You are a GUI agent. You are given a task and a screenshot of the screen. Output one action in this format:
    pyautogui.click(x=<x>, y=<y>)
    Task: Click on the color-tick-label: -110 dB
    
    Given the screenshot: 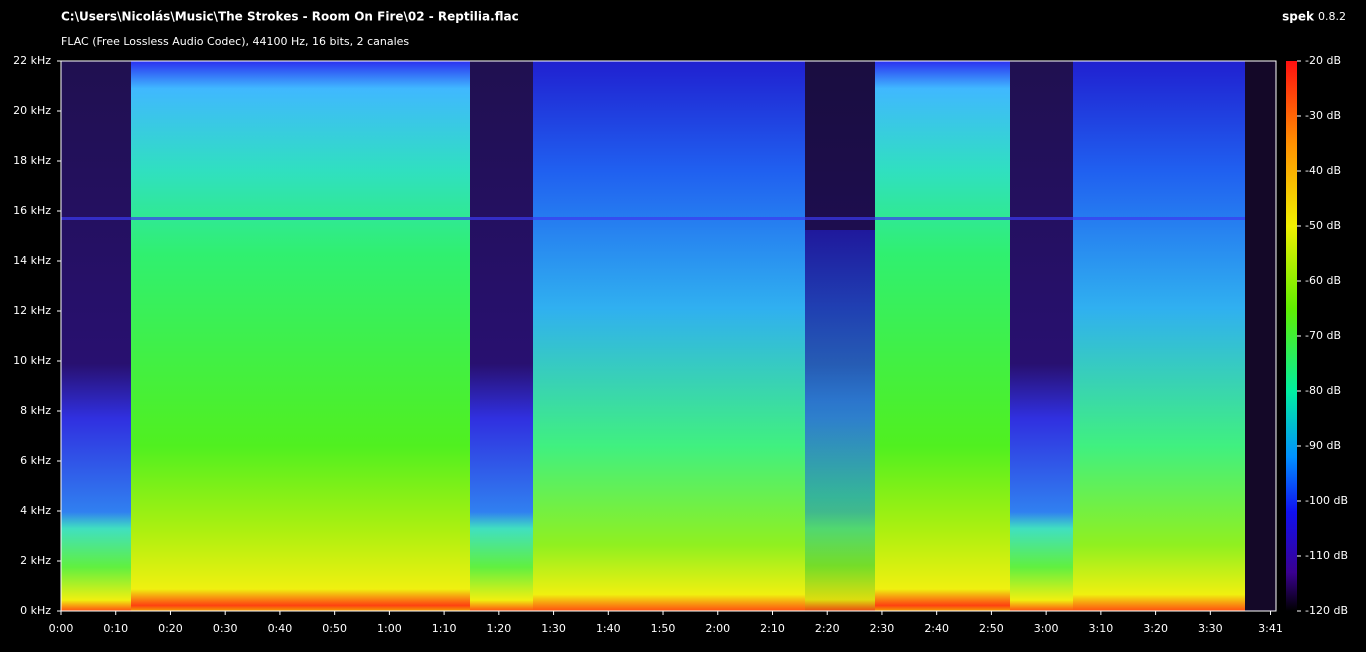 What is the action you would take?
    pyautogui.click(x=1326, y=555)
    